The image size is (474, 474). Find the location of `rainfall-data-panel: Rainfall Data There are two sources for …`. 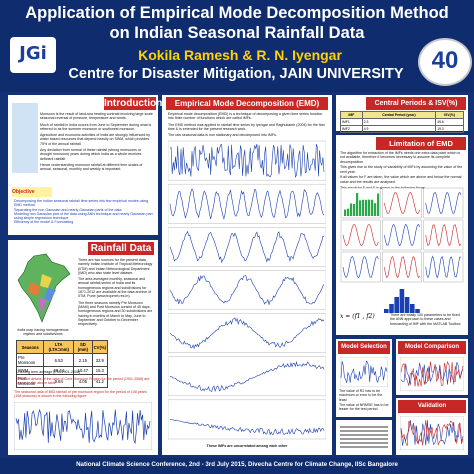

rainfall-data-panel: Rainfall Data There are two sources for … is located at coordinates (83, 347).